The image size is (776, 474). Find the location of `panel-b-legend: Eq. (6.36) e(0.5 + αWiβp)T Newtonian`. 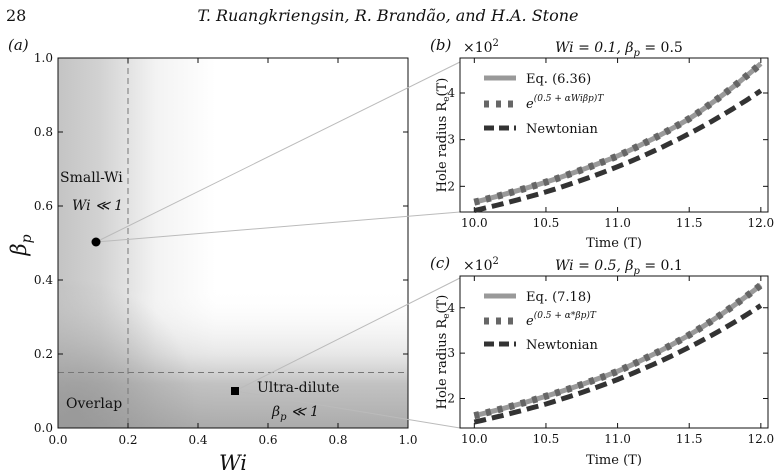

panel-b-legend: Eq. (6.36) e(0.5 + αWiβp)T Newtonian is located at coordinates (544, 104).